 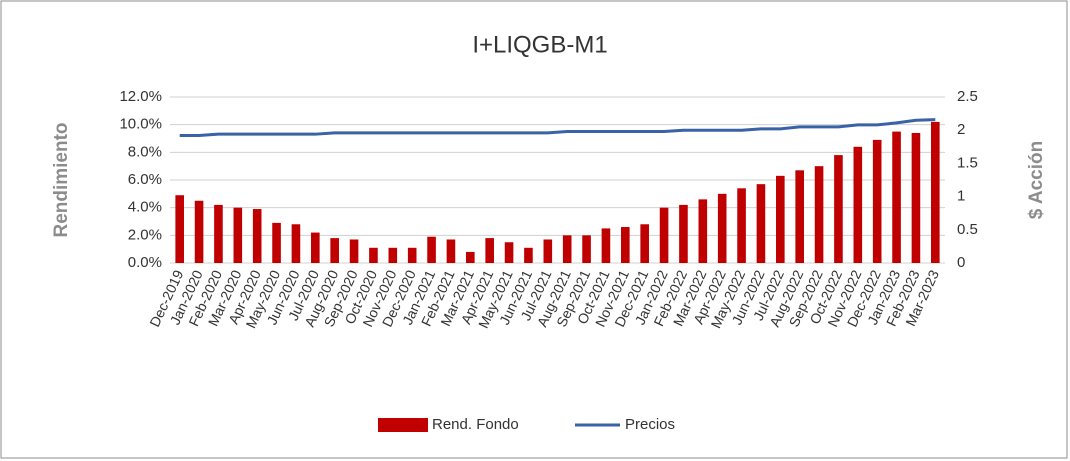 What do you see at coordinates (967, 229) in the screenshot?
I see `y2-tick-label: 0.5` at bounding box center [967, 229].